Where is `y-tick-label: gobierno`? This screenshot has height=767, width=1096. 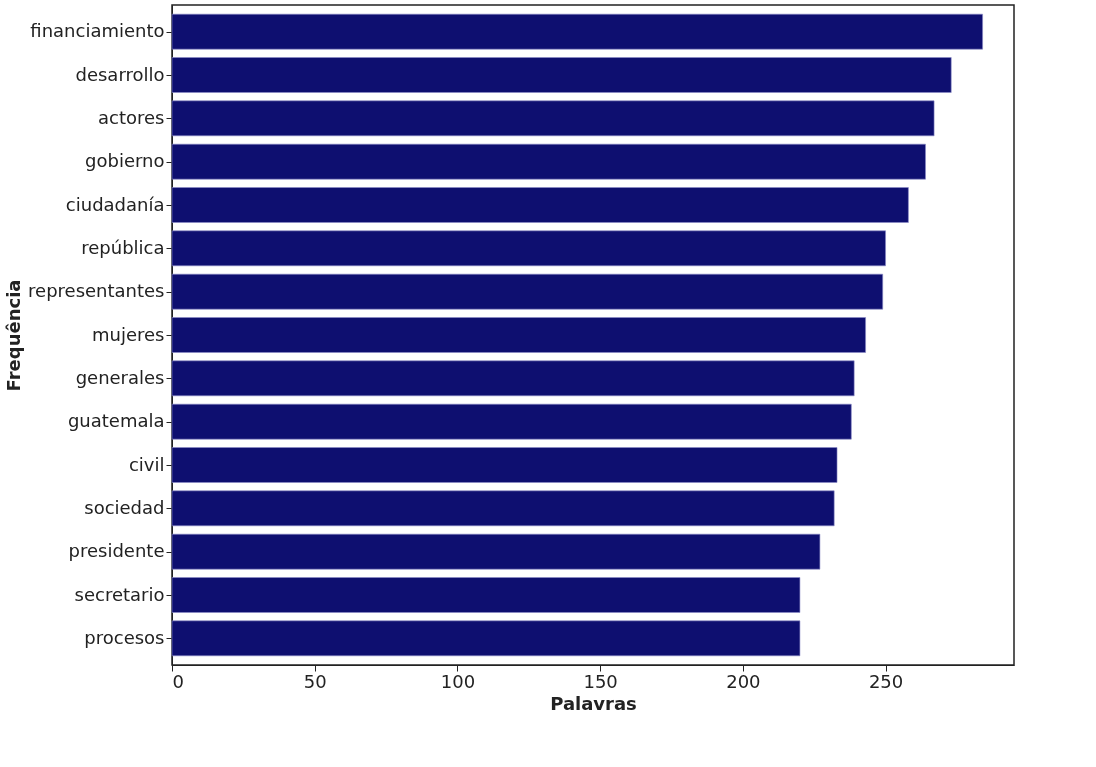 y-tick-label: gobierno is located at coordinates (125, 161).